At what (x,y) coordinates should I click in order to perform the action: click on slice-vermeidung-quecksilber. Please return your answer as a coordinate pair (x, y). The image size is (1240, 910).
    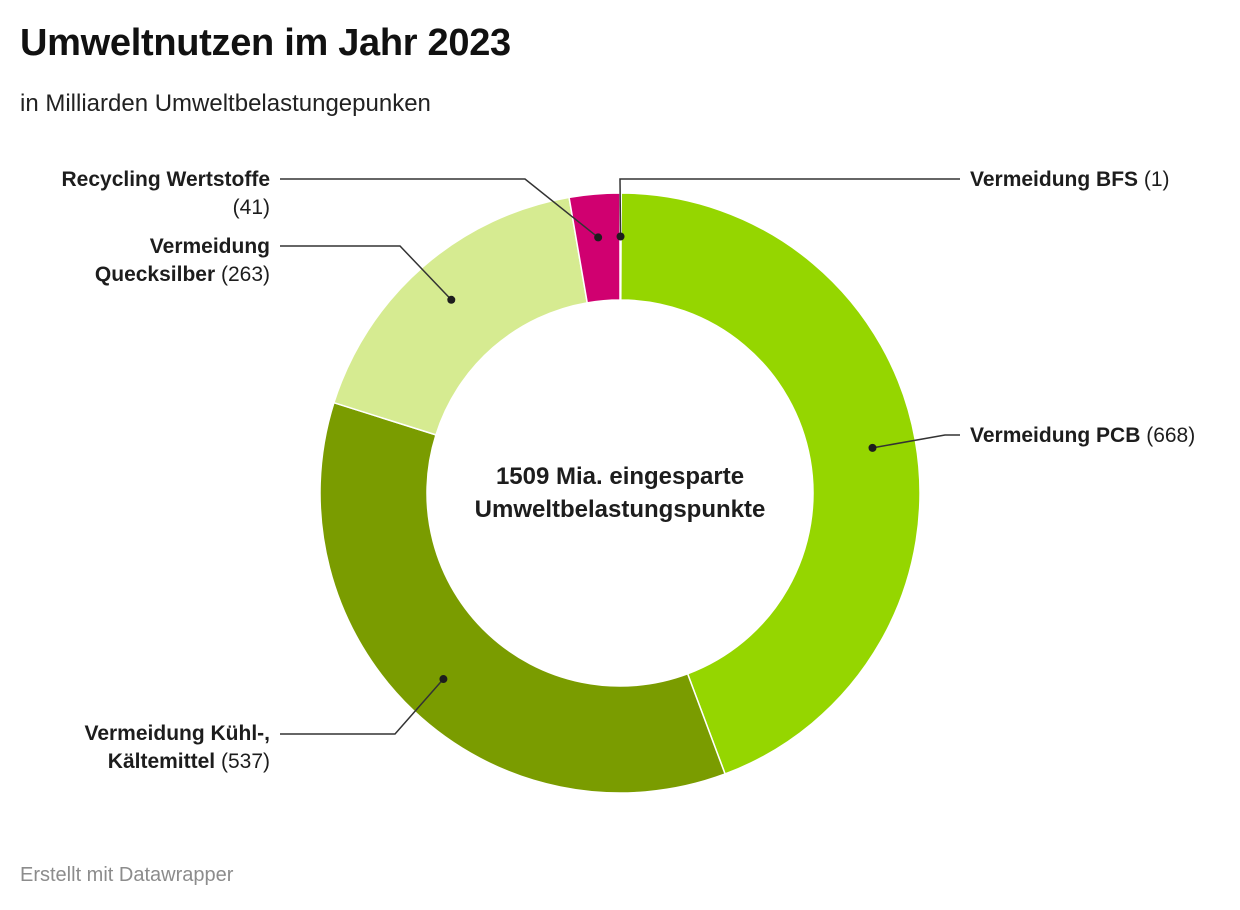
    Looking at the image, I should click on (460, 316).